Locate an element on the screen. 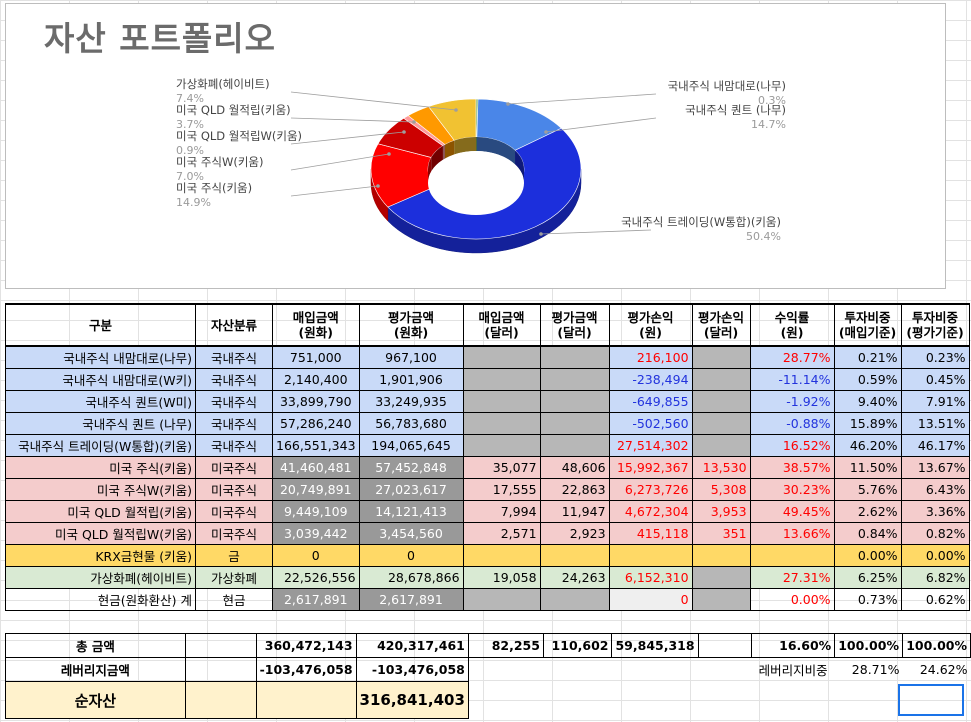  weight-eval: 0.82% is located at coordinates (935, 533).